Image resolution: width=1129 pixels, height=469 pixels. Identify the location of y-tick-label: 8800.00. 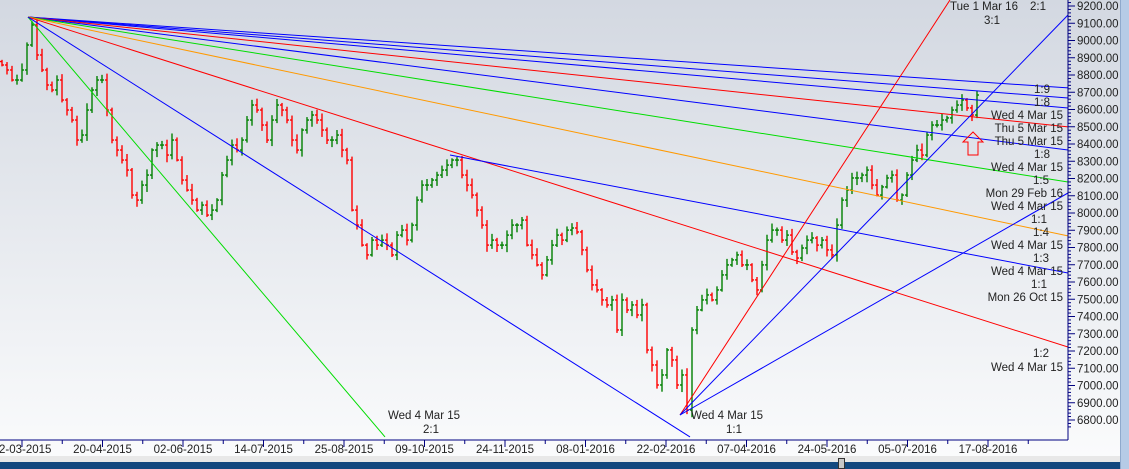
(1098, 76).